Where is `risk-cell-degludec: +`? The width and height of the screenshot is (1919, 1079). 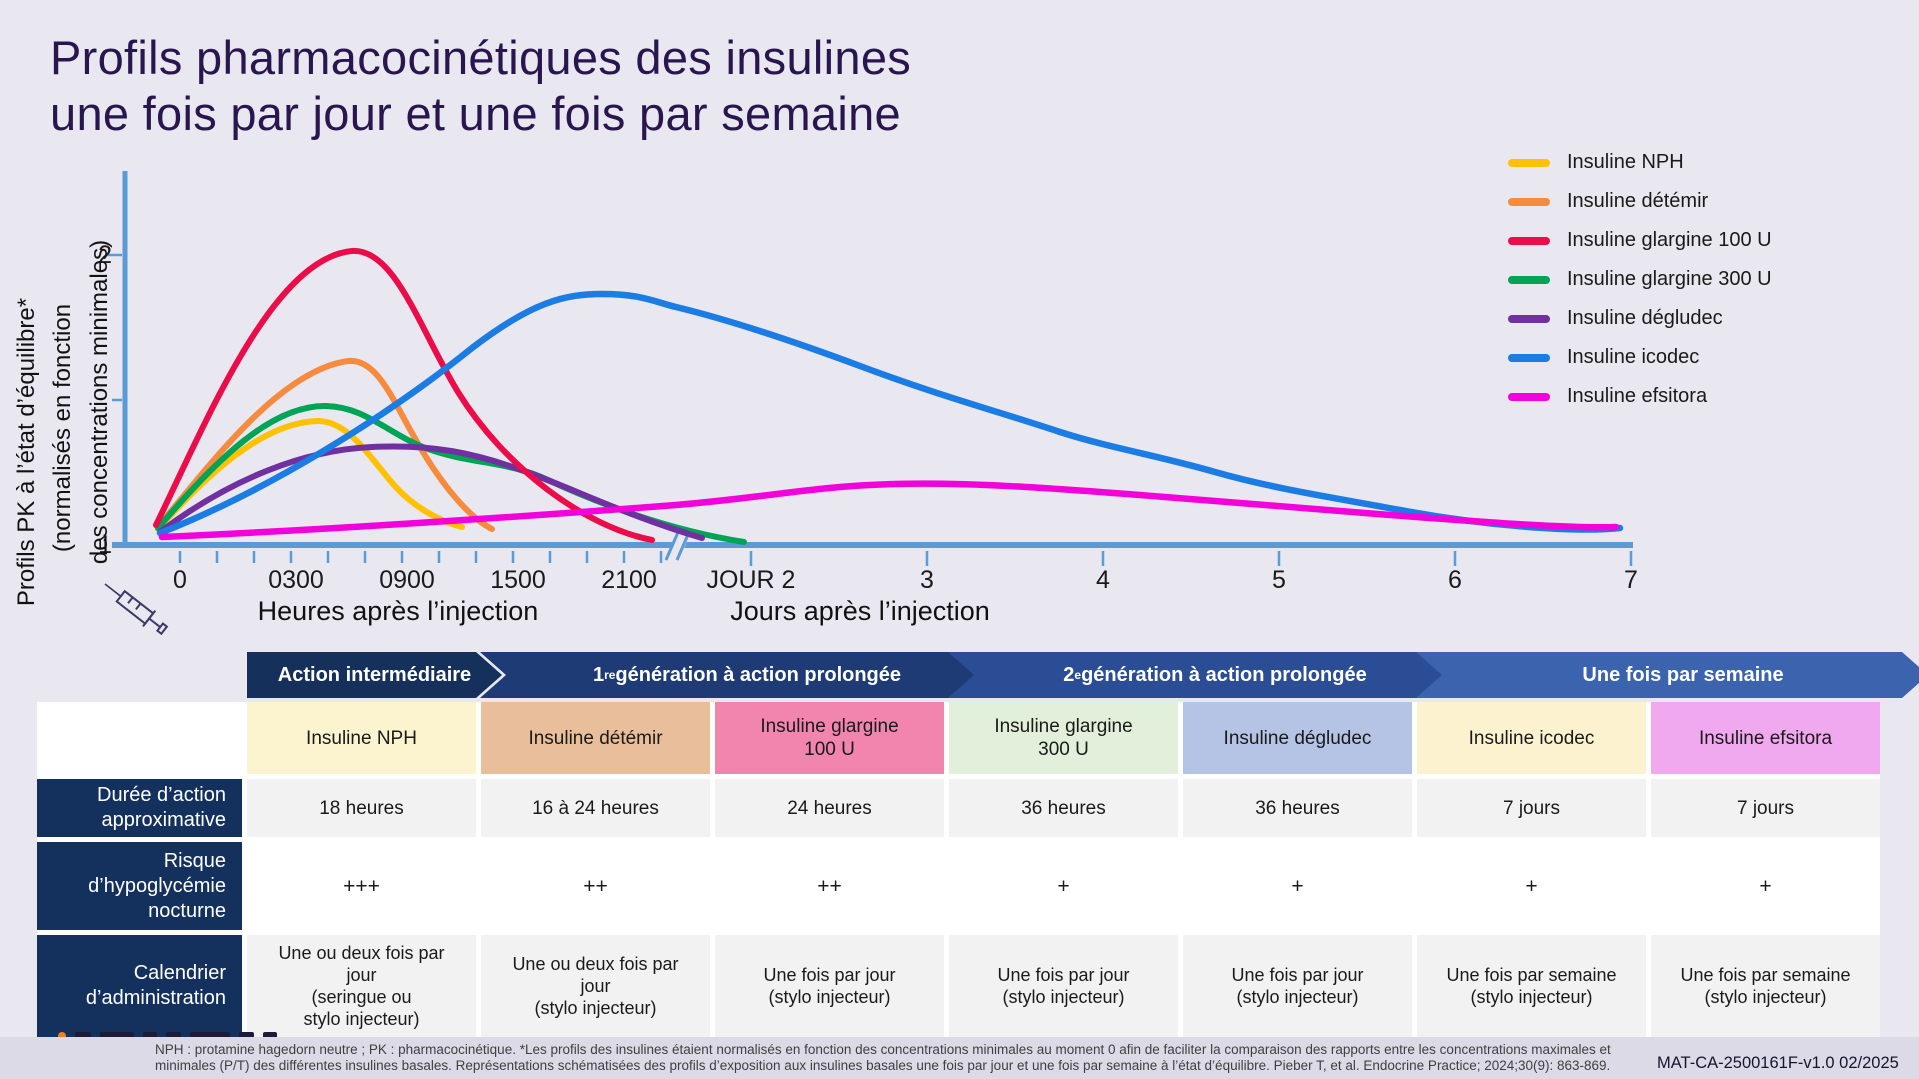 risk-cell-degludec: + is located at coordinates (1297, 886).